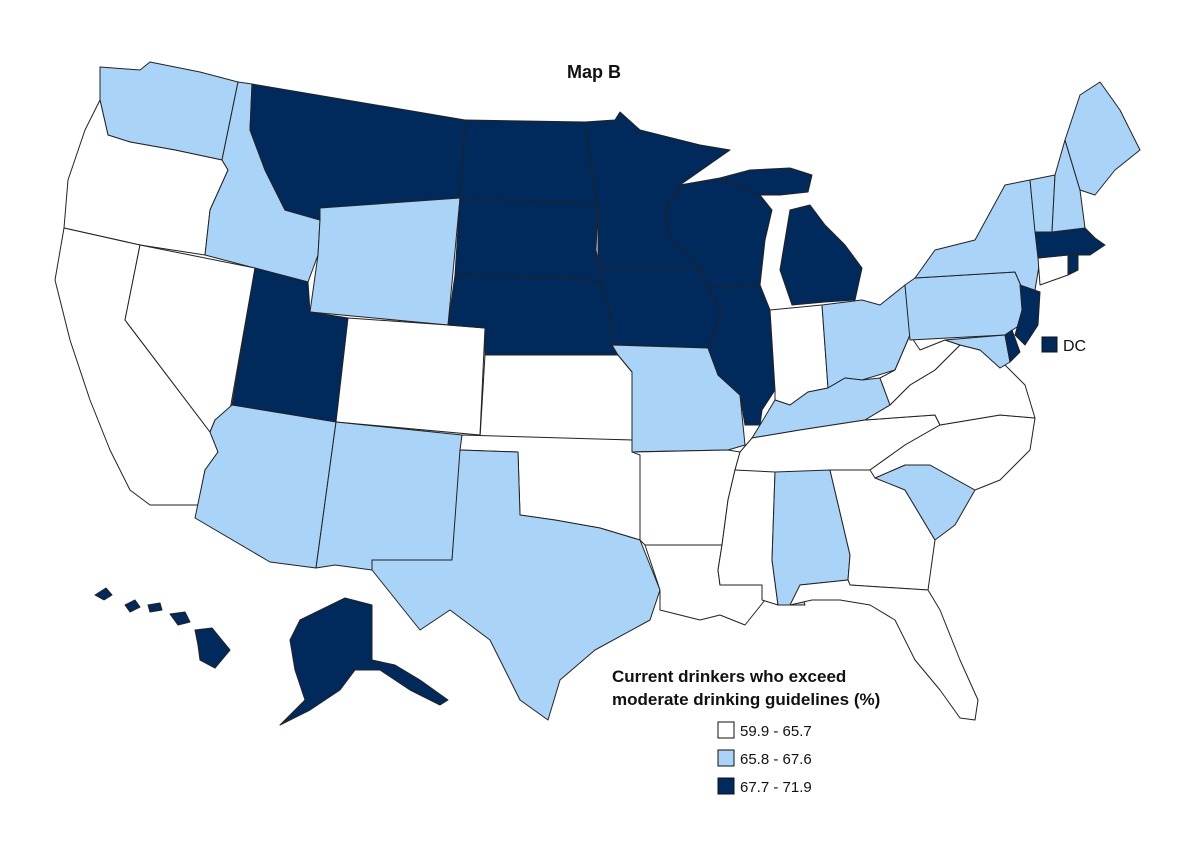 This screenshot has height=850, width=1200. I want to click on state-vermont, so click(1042, 203).